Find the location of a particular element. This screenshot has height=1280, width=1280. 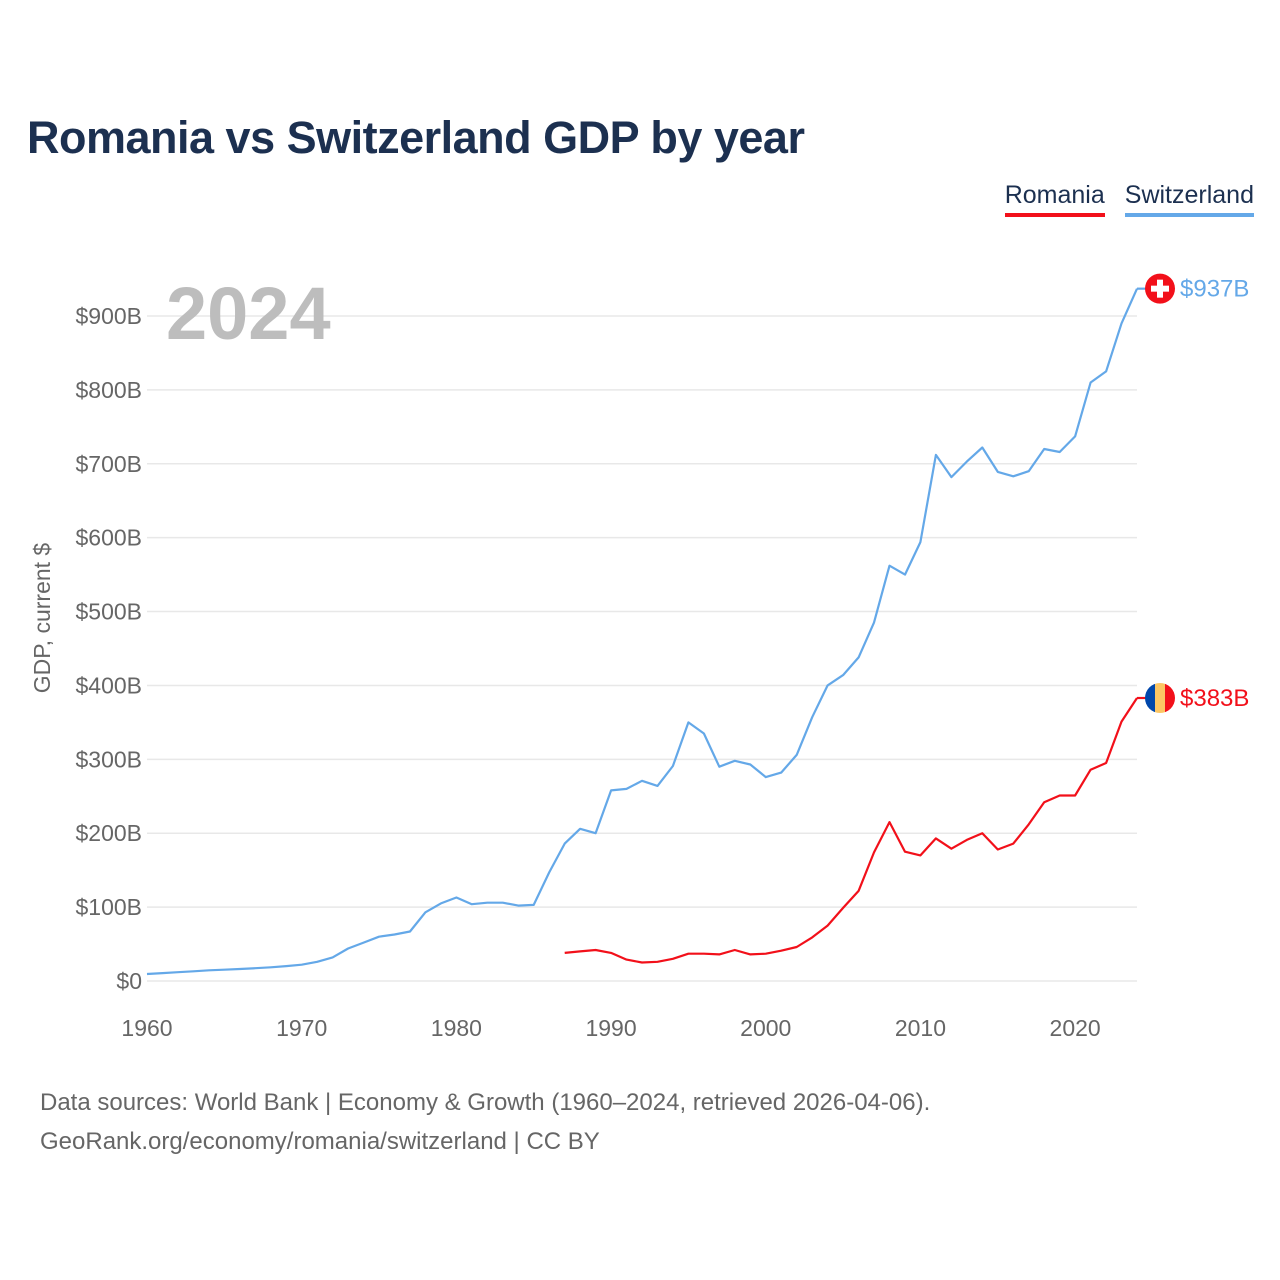

y-tick-label: $600B is located at coordinates (108, 538).